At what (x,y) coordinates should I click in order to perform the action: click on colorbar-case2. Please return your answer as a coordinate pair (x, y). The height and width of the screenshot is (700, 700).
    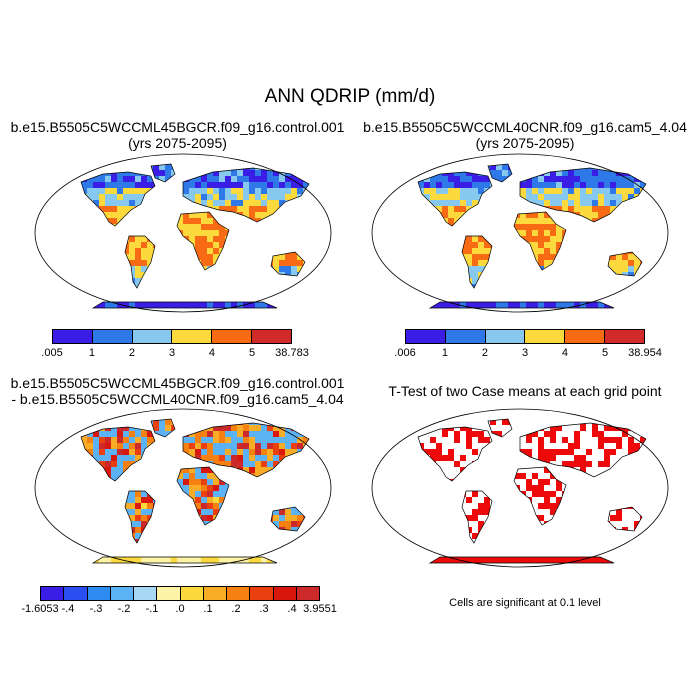
    Looking at the image, I should click on (525, 336).